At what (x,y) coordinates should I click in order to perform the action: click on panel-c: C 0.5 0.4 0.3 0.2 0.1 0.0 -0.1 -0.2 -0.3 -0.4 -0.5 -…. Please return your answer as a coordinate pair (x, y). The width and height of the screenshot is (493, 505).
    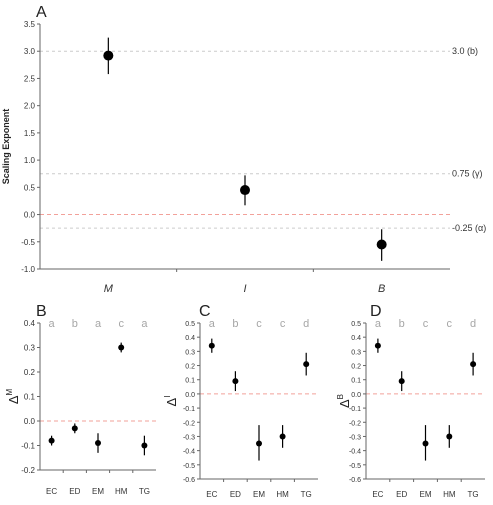
    Looking at the image, I should click on (240, 401).